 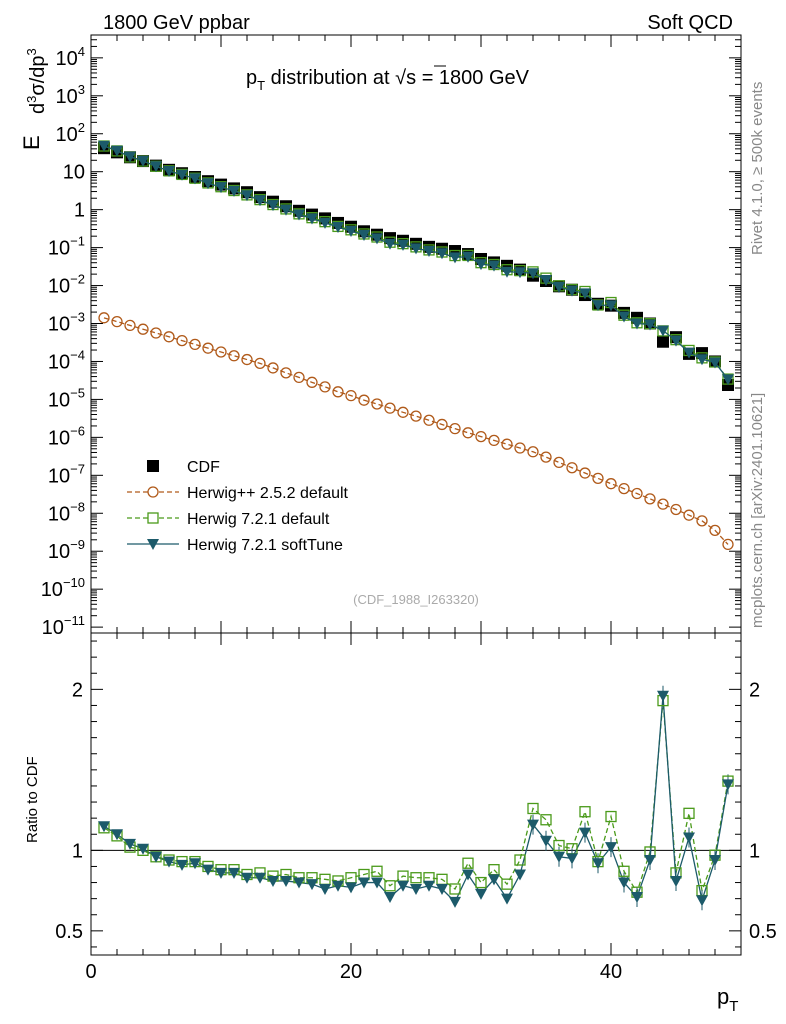 I want to click on main-ytick-label: 10⁻¹⁰, so click(x=63, y=588).